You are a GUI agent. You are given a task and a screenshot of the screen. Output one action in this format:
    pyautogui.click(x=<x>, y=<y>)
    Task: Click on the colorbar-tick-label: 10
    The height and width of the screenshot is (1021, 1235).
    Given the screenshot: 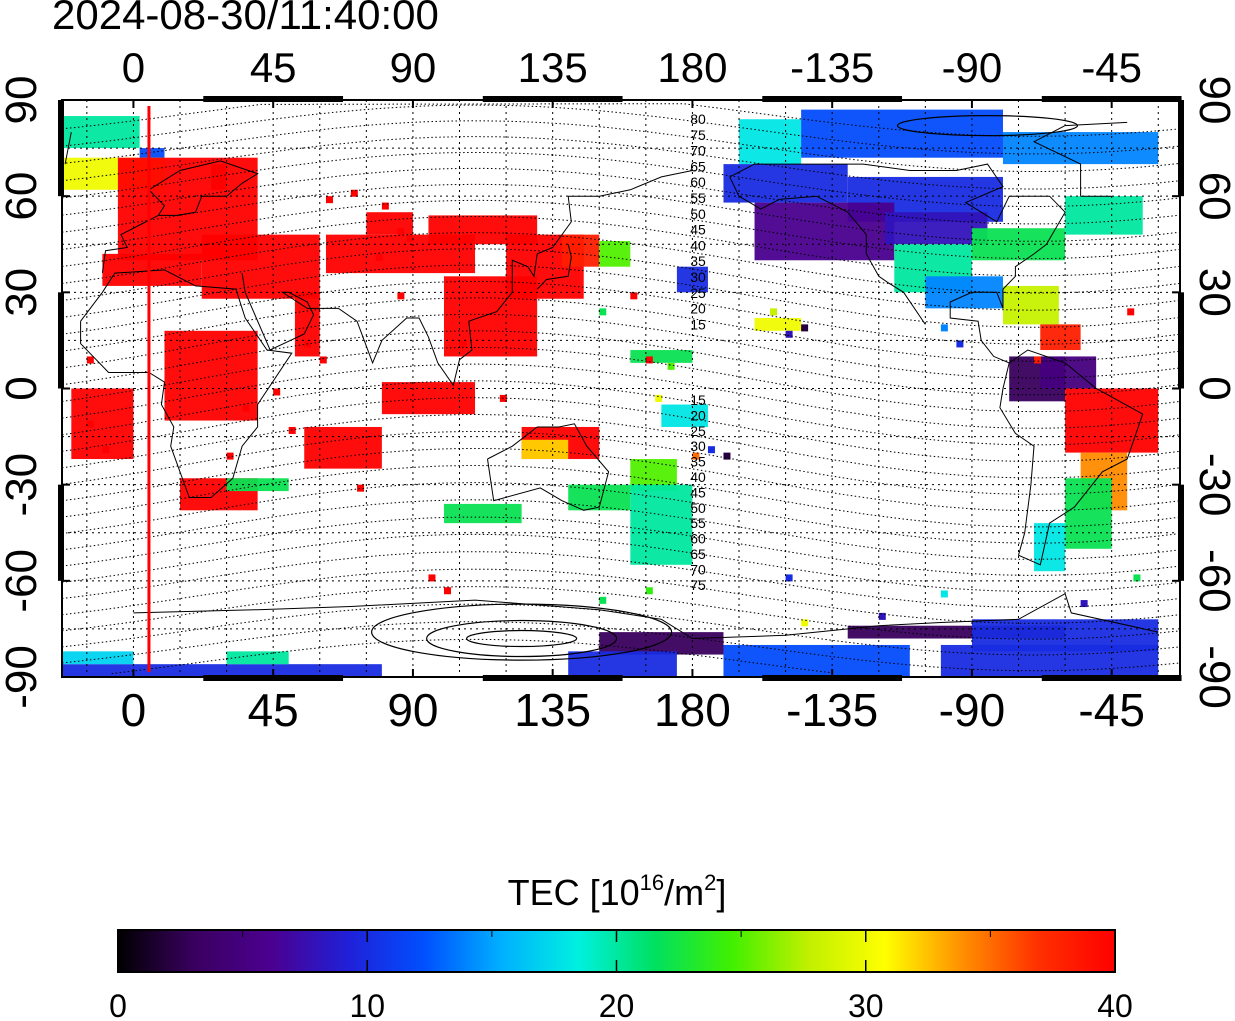 What is the action you would take?
    pyautogui.click(x=367, y=1004)
    